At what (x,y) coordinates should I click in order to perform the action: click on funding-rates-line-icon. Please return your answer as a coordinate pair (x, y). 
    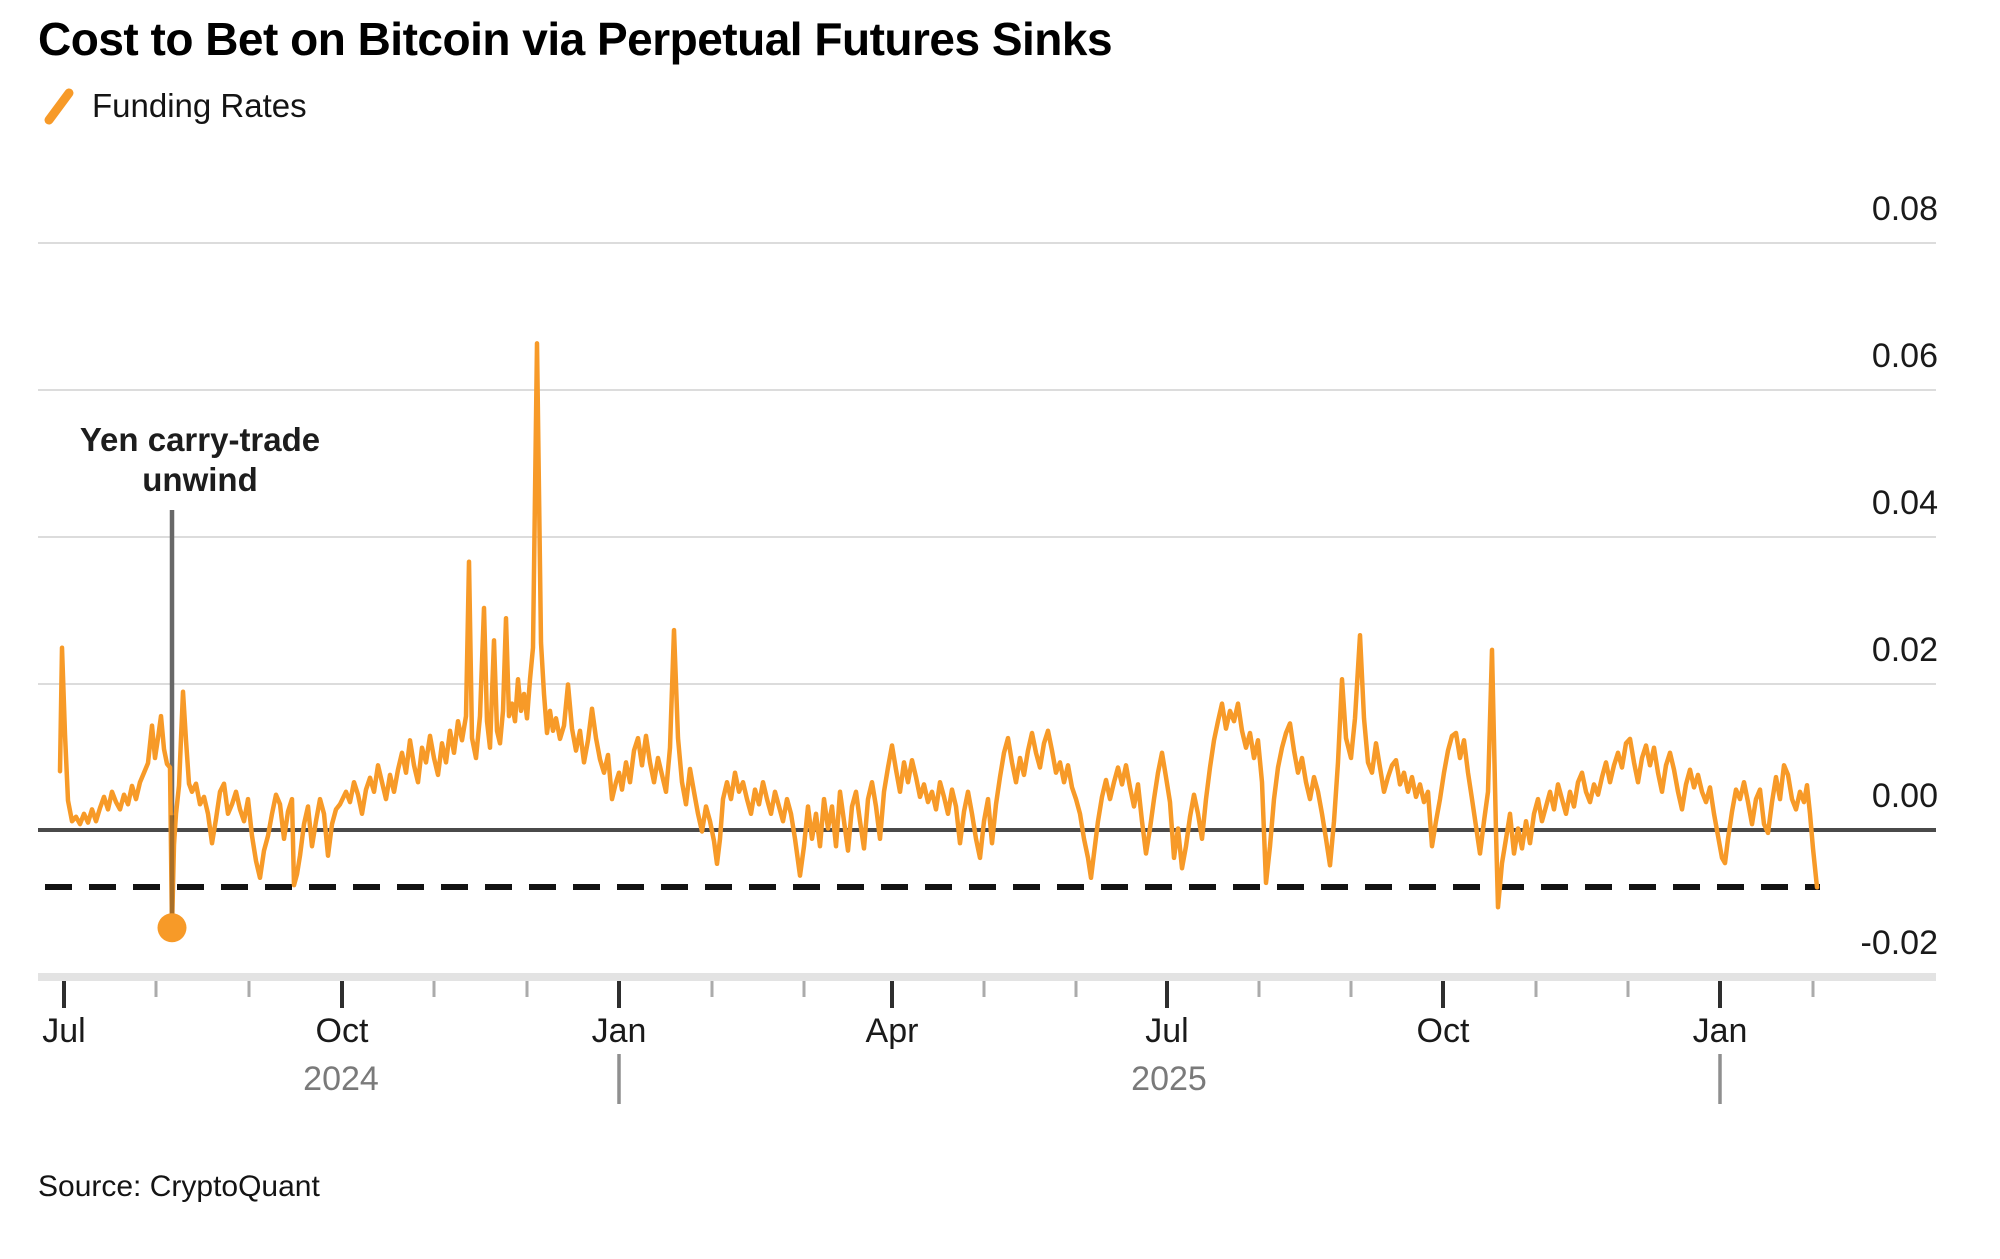
    Looking at the image, I should click on (59, 106).